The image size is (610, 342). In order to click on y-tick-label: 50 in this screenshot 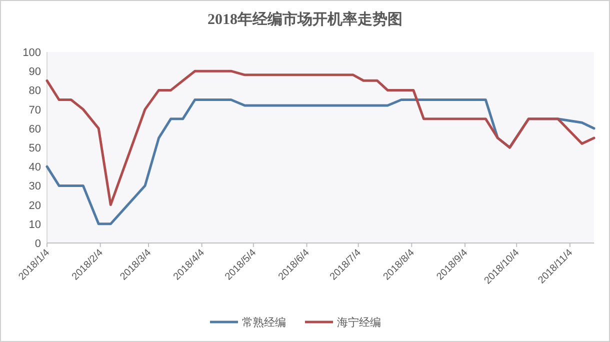, I will do `click(34, 148)`.